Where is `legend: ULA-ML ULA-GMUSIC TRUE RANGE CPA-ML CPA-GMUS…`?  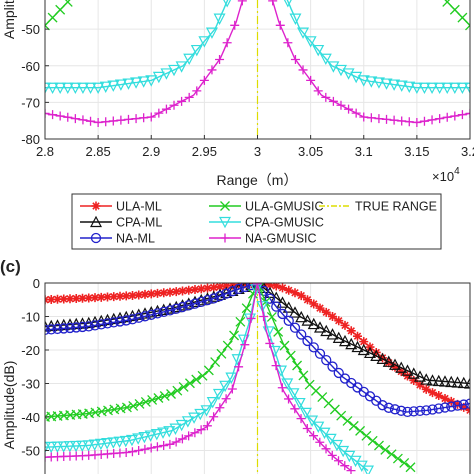 legend: ULA-ML ULA-GMUSIC TRUE RANGE CPA-ML CPA-GMUS… is located at coordinates (256, 221).